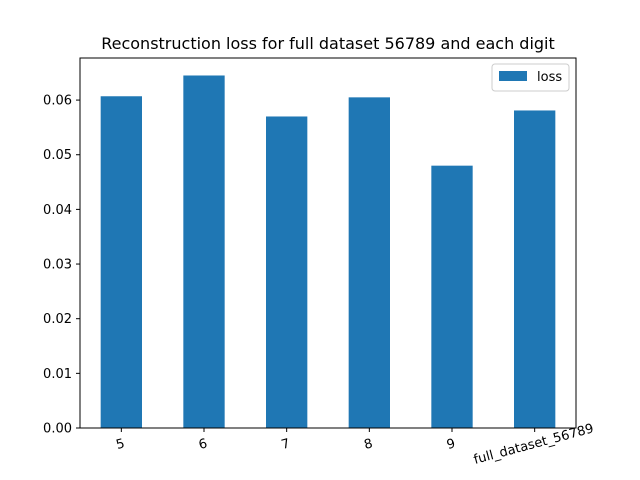 The image size is (640, 480). What do you see at coordinates (549, 77) in the screenshot?
I see `legend-label: loss` at bounding box center [549, 77].